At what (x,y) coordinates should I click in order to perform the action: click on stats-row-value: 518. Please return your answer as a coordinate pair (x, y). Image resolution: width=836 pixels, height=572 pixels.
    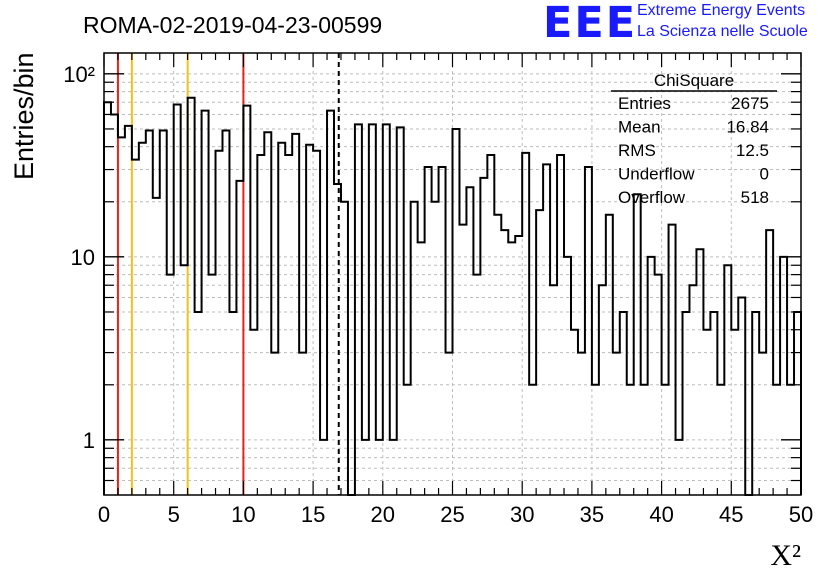
    Looking at the image, I should click on (755, 197).